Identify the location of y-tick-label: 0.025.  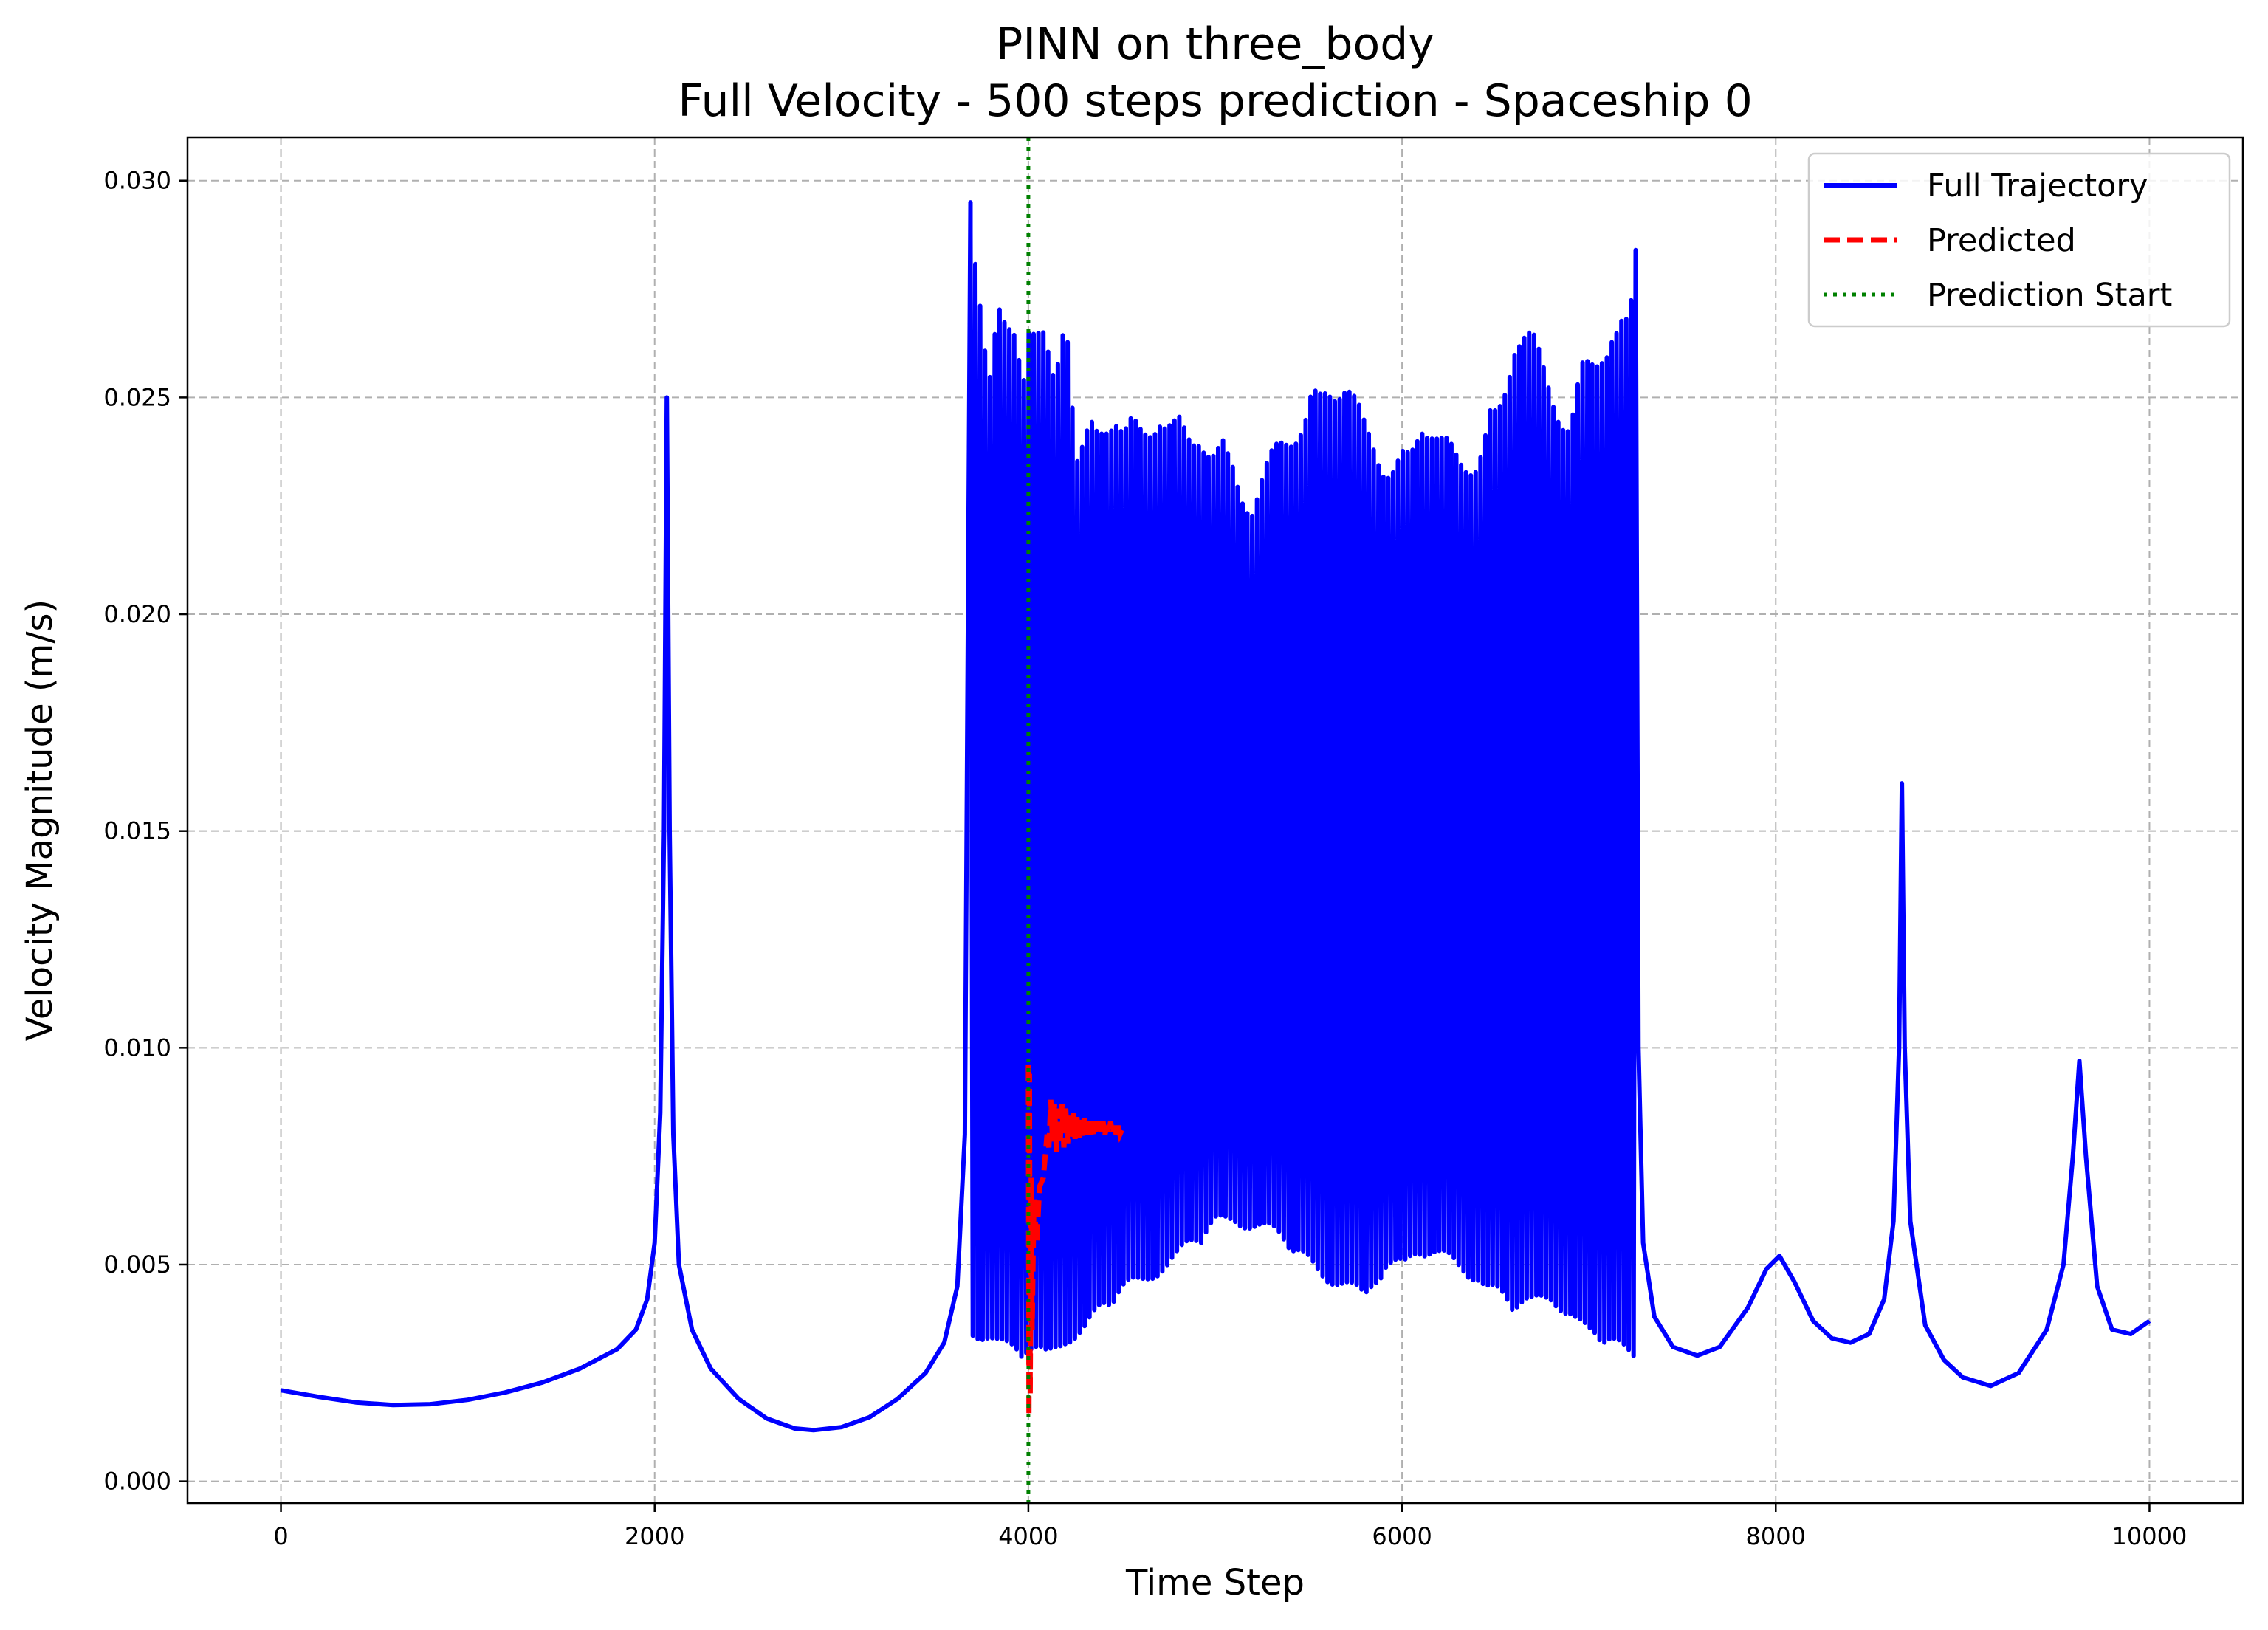
(137, 397).